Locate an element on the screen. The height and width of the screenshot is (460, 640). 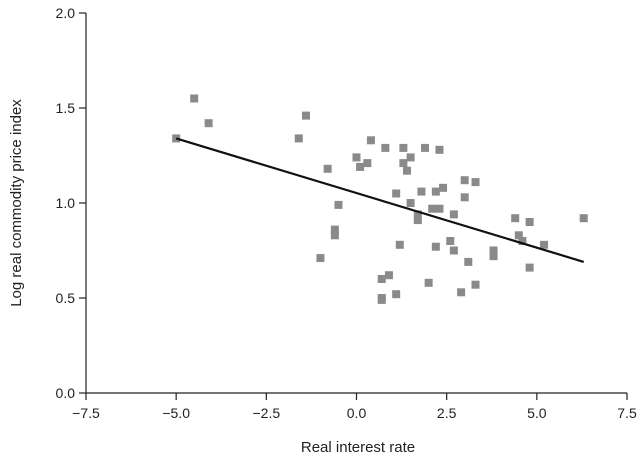
x-tick-label: −5.0 is located at coordinates (176, 413).